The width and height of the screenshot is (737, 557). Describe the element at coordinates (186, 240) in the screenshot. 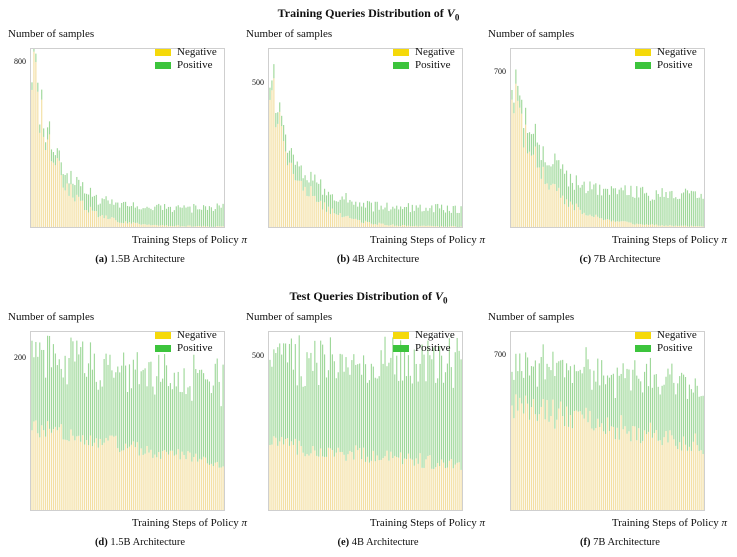

I see `x-axis-label-text: Training Steps of Policy` at that location.